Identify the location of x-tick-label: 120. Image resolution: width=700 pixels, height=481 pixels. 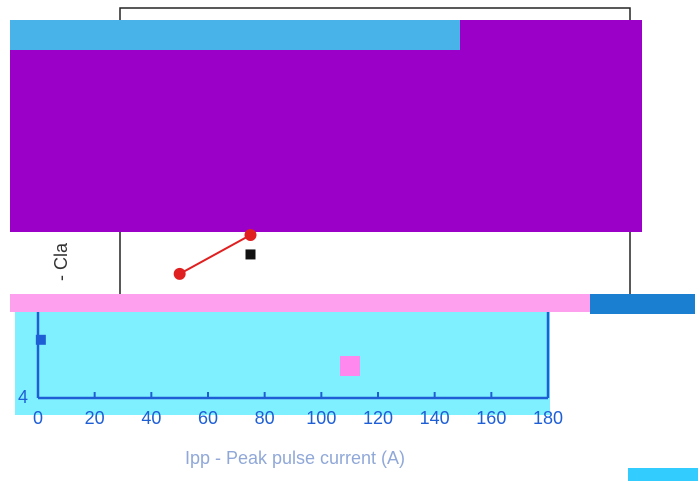
(378, 418).